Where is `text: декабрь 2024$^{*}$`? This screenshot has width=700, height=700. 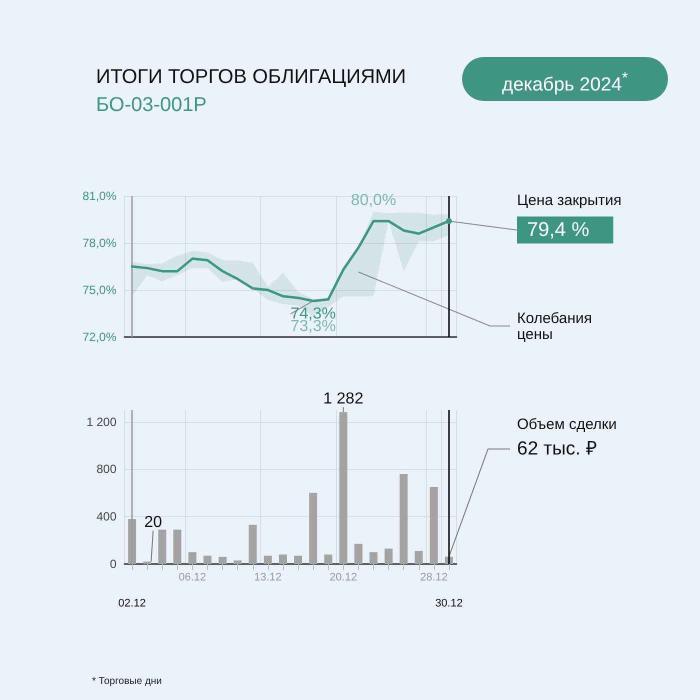 text: декабрь 2024$^{*}$ is located at coordinates (565, 79).